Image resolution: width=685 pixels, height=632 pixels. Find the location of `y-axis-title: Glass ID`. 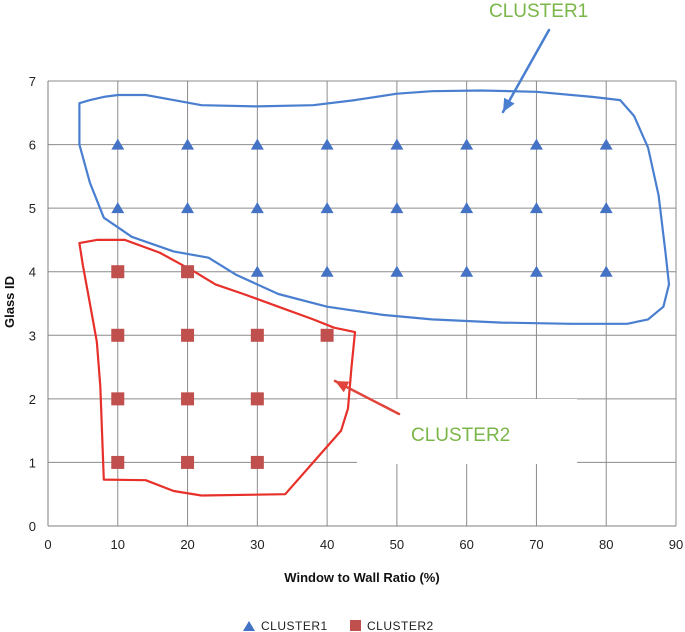

y-axis-title: Glass ID is located at coordinates (9, 302).